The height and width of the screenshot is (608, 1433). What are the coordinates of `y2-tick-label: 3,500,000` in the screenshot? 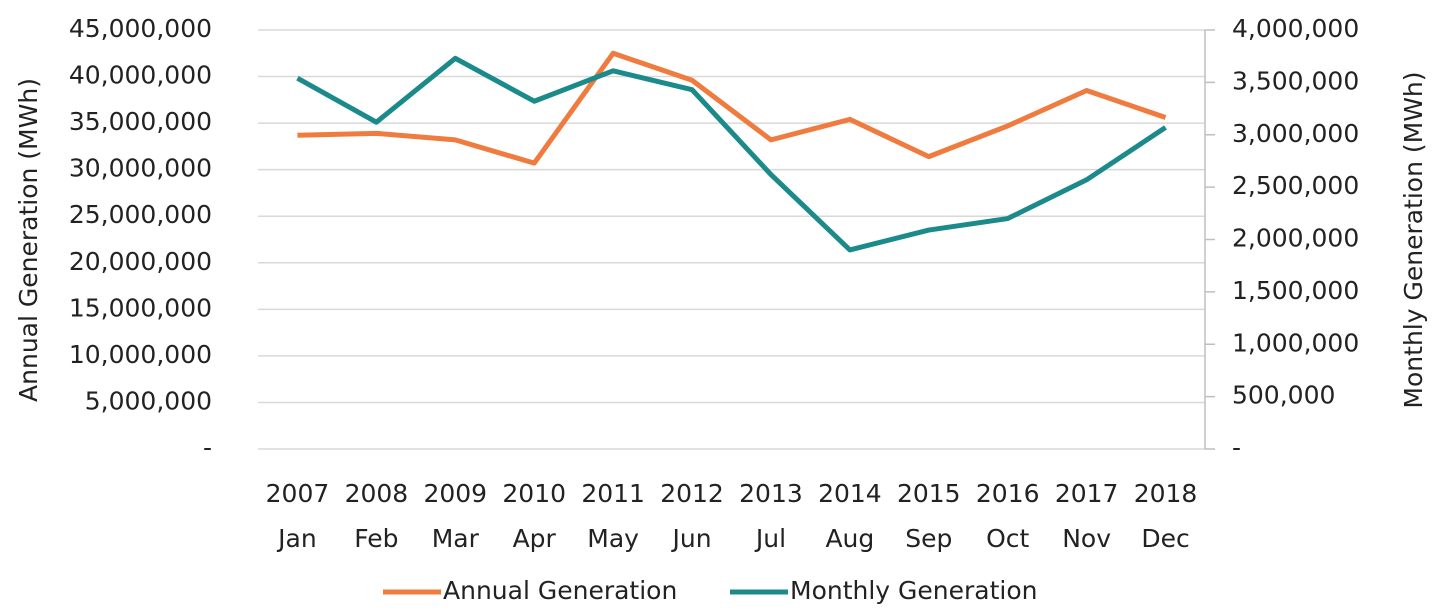 It's located at (1295, 80).